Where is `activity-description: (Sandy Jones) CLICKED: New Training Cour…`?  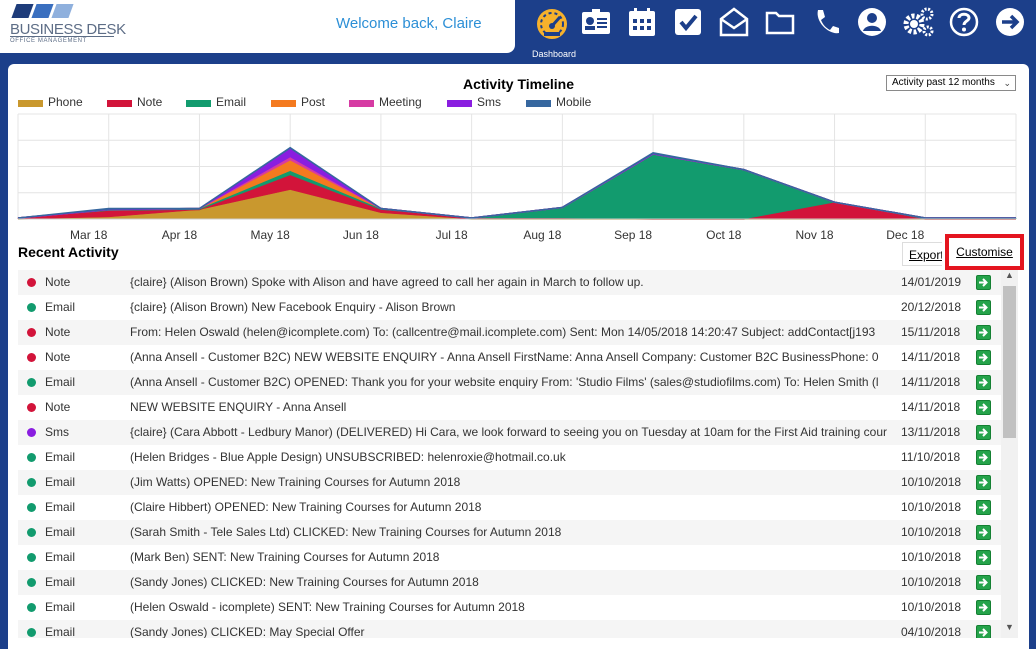
activity-description: (Sandy Jones) CLICKED: New Training Cour… is located at coordinates (304, 582).